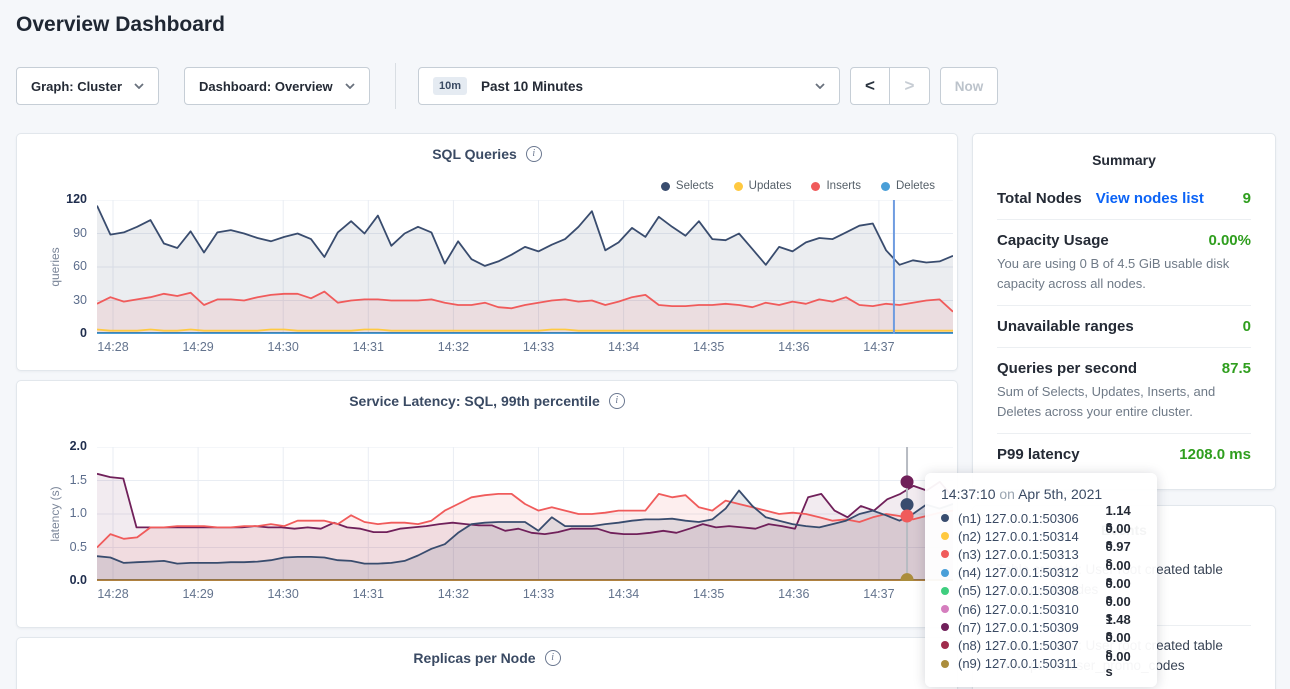 The height and width of the screenshot is (689, 1290). What do you see at coordinates (1018, 536) in the screenshot?
I see `tooltip-node-label: (n2) 127.0.0.1:50314` at bounding box center [1018, 536].